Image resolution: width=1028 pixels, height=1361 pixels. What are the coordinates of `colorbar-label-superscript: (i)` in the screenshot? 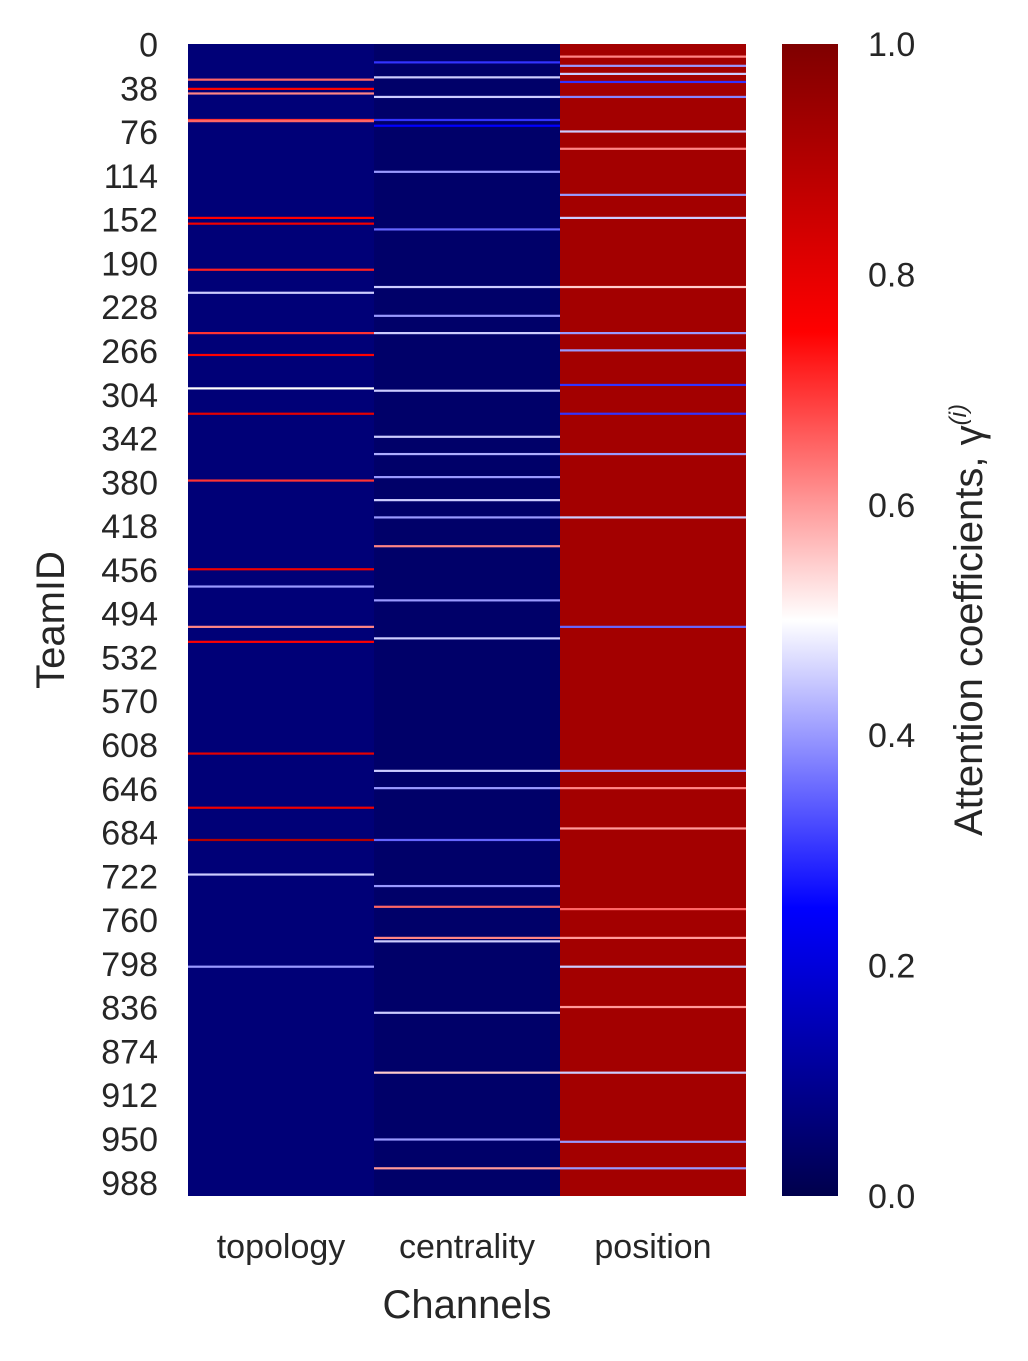 It's located at (958, 414).